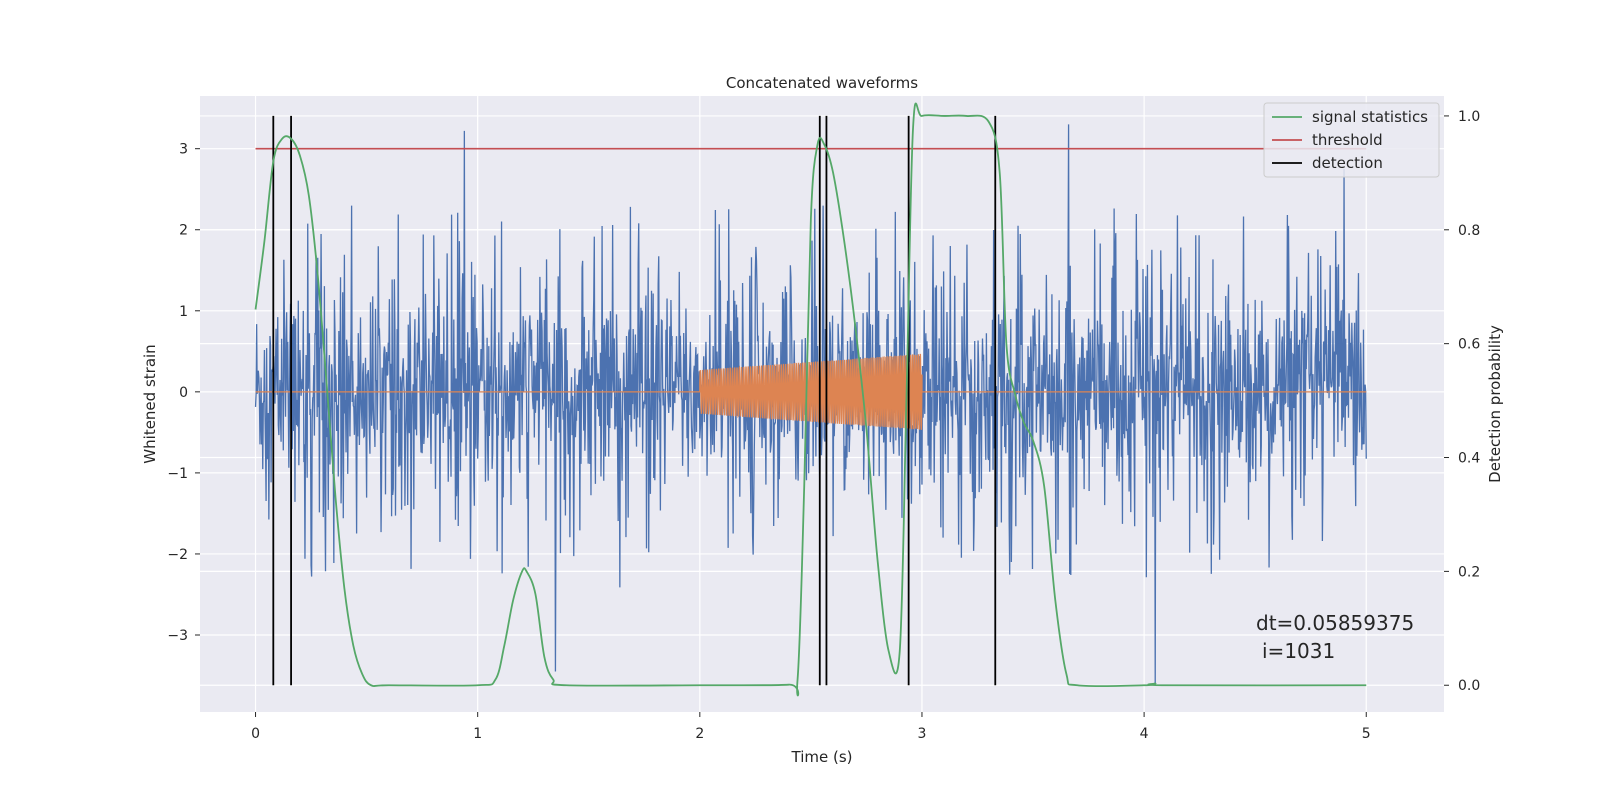 Image resolution: width=1600 pixels, height=804 pixels. Describe the element at coordinates (1469, 345) in the screenshot. I see `y2-tick-label: 0.6` at that location.